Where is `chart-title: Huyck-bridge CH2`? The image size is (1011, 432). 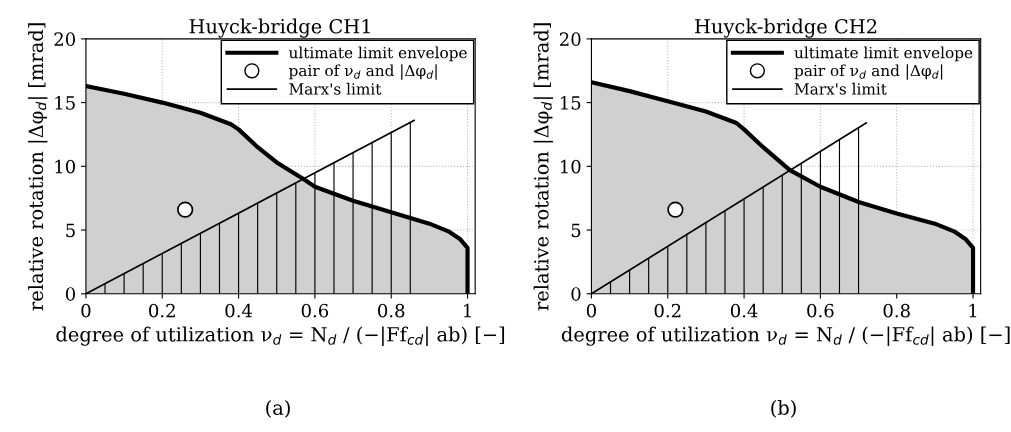 chart-title: Huyck-bridge CH2 is located at coordinates (786, 28).